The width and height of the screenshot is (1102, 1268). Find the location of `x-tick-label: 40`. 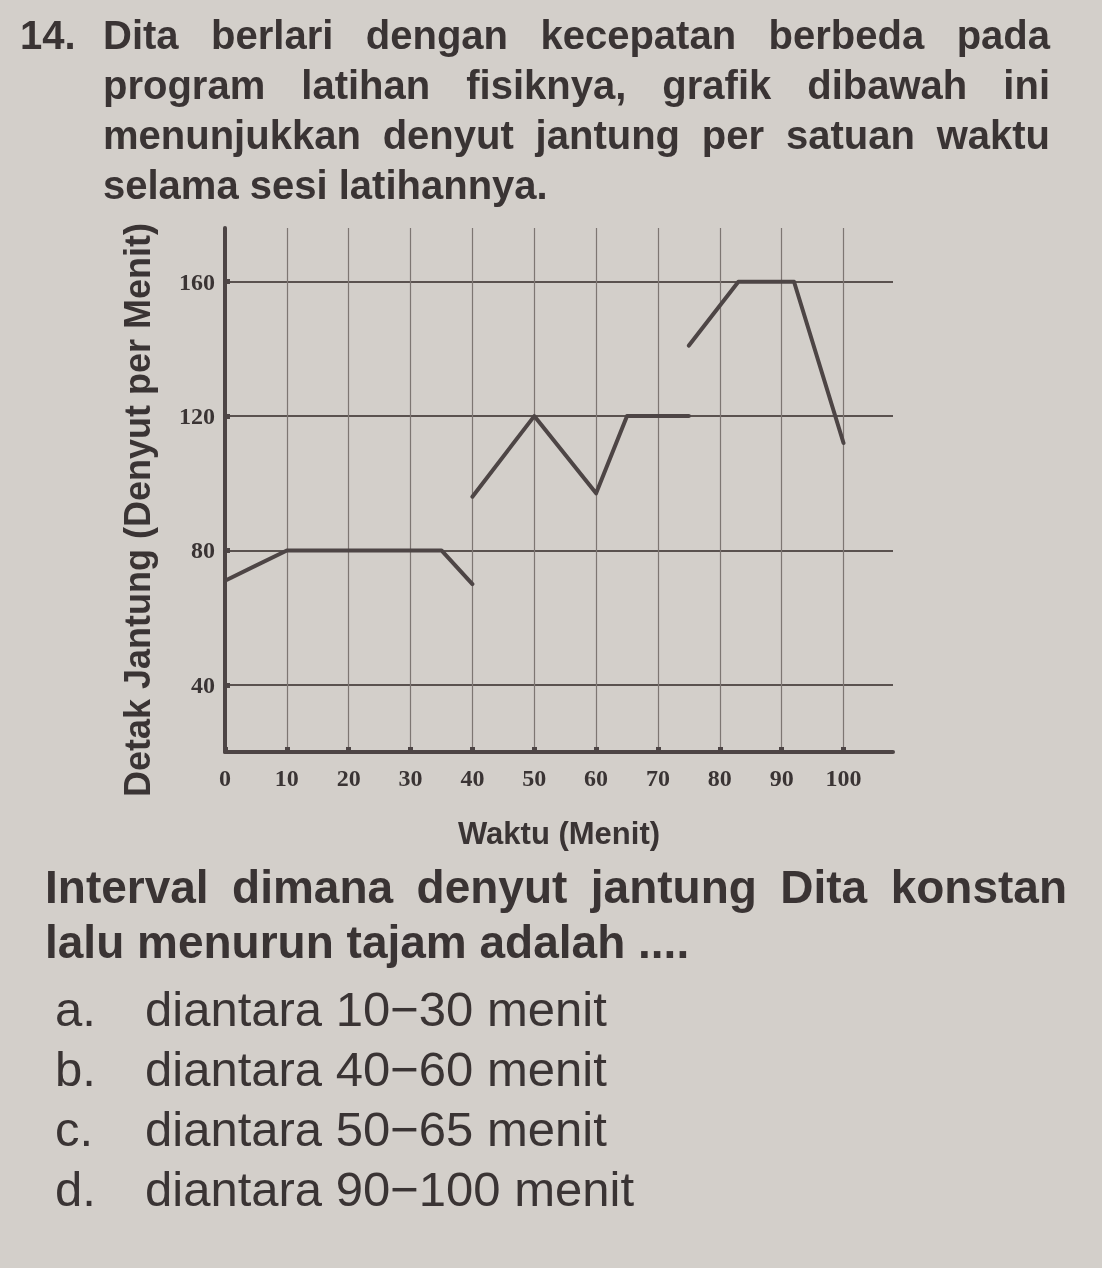

x-tick-label: 40 is located at coordinates (472, 778).